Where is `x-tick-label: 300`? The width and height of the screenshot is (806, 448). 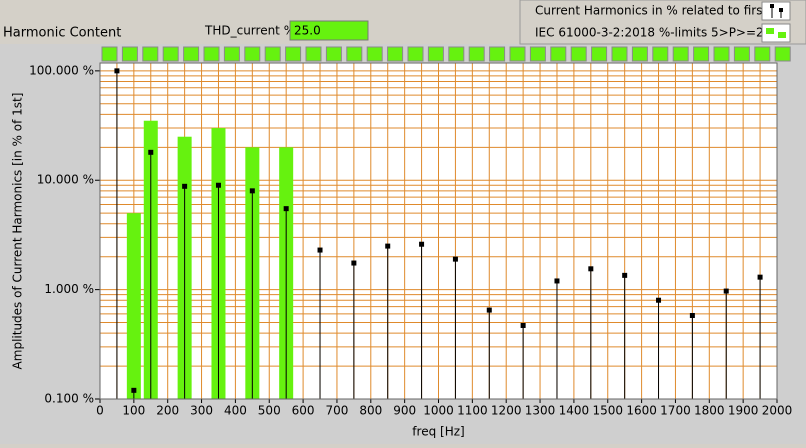 x-tick-label: 300 is located at coordinates (201, 411).